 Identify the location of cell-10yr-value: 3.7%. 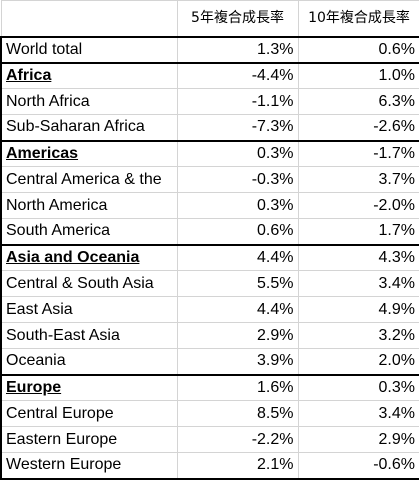
(358, 179).